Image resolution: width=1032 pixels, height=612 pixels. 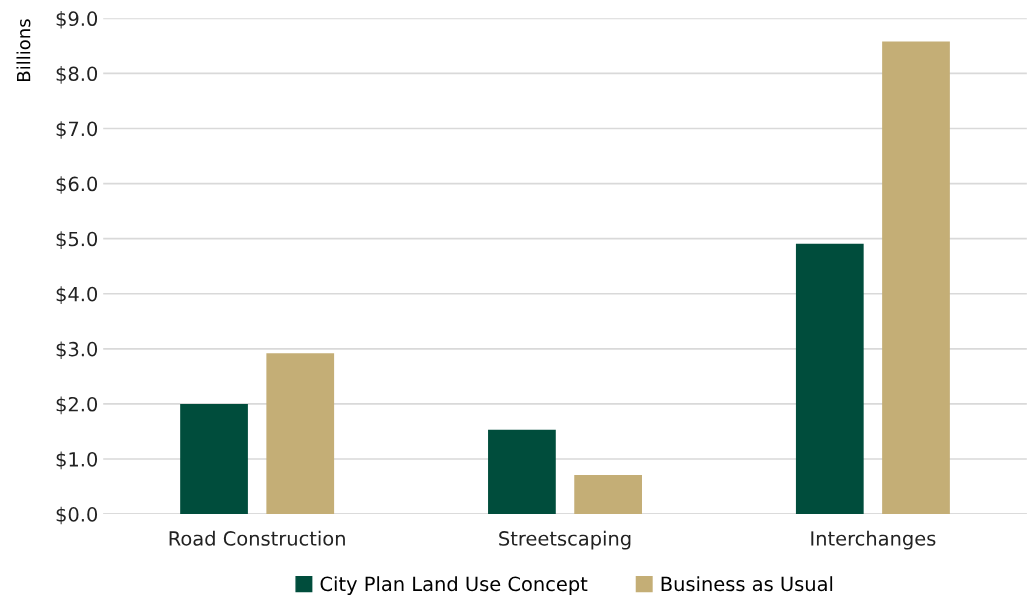 What do you see at coordinates (77, 130) in the screenshot?
I see `y-tick-label: $7.0` at bounding box center [77, 130].